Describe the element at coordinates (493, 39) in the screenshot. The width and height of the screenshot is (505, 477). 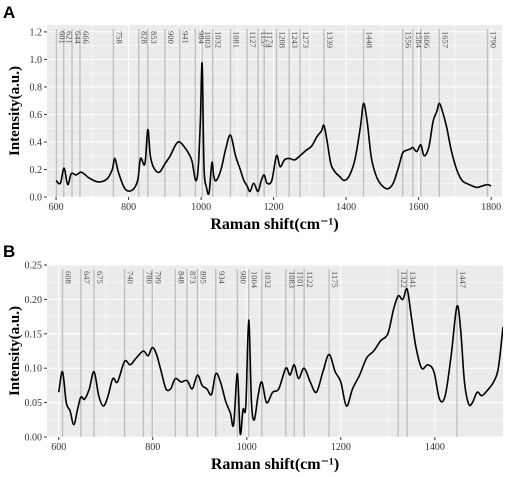
I see `peak-label: 1790` at that location.